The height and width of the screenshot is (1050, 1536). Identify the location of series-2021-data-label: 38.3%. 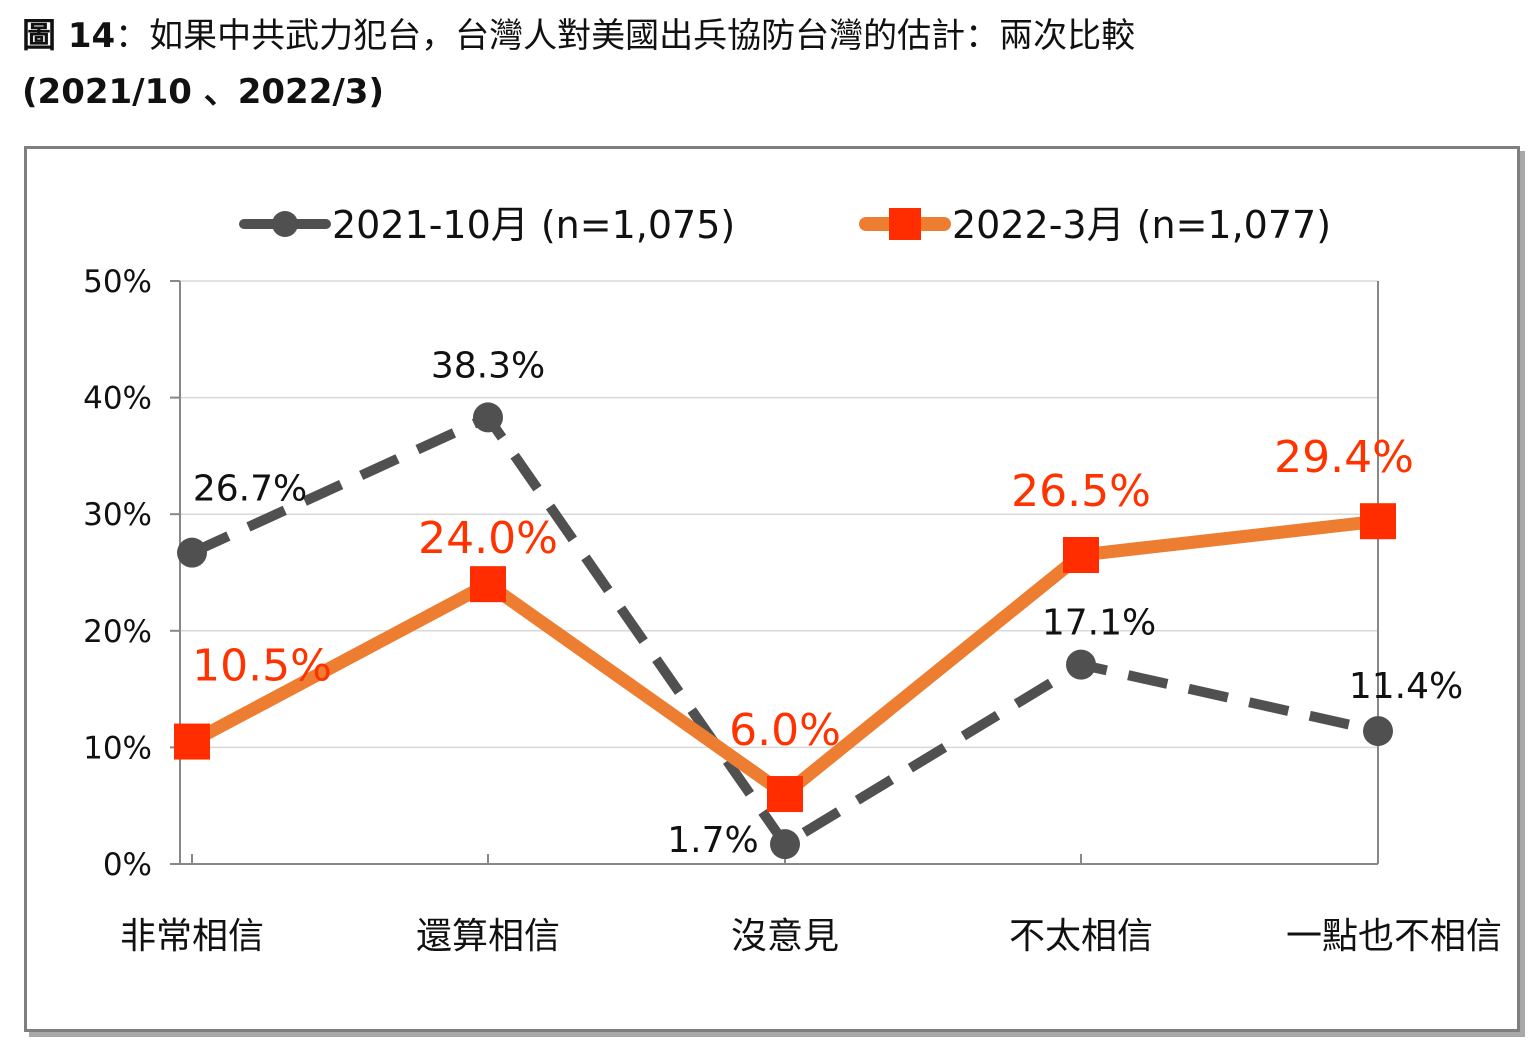
(488, 365).